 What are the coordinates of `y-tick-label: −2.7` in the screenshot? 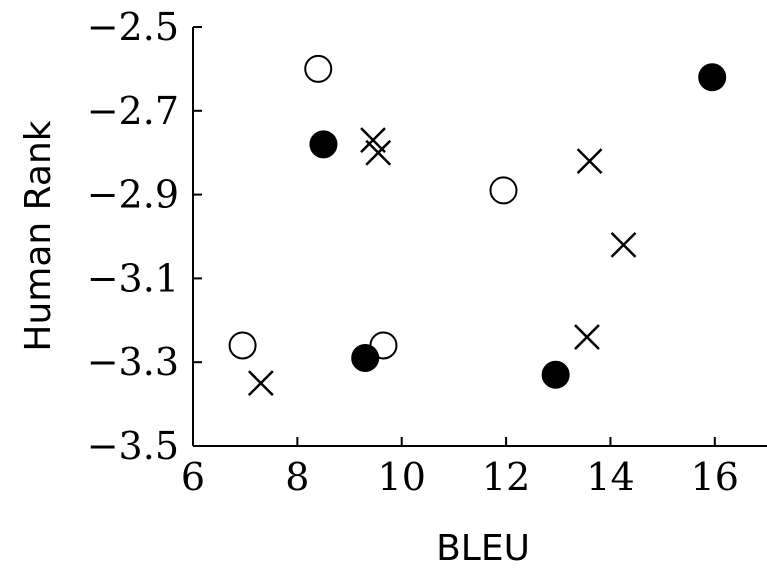 It's located at (133, 111).